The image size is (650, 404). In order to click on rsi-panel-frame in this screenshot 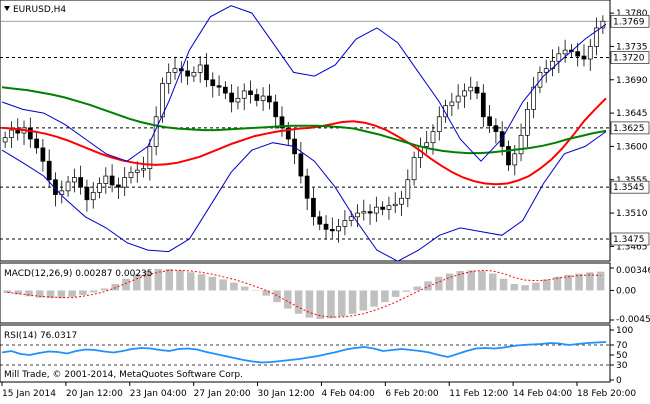, I will do `click(305, 353)`.